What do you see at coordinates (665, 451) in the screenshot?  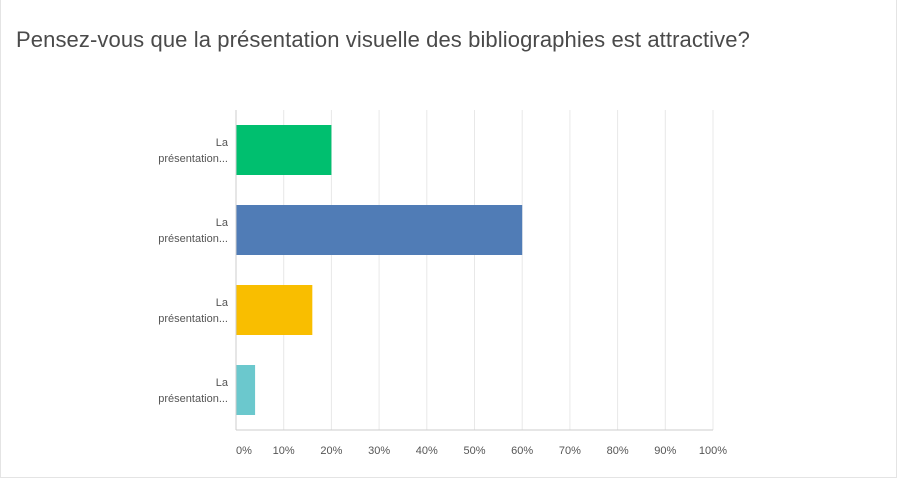 I see `x-tick-label: 90%` at bounding box center [665, 451].